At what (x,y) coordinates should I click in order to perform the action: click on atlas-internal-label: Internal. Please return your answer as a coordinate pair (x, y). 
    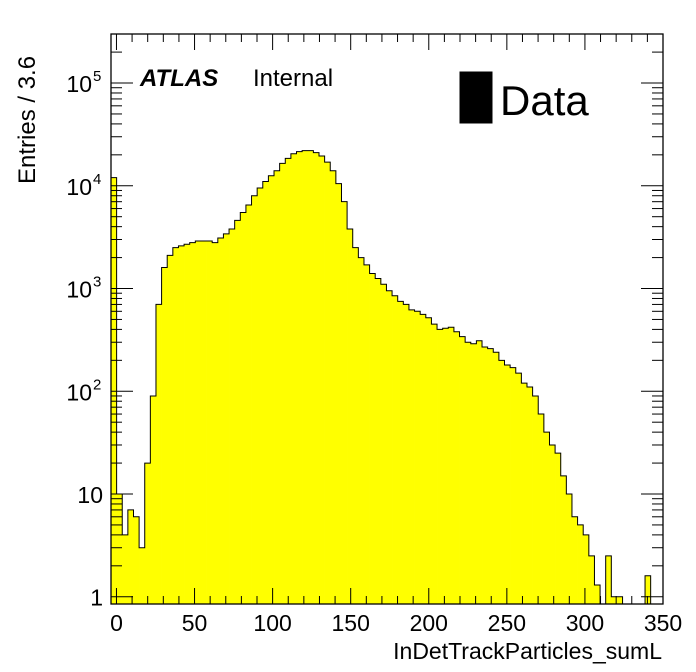
    Looking at the image, I should click on (293, 78).